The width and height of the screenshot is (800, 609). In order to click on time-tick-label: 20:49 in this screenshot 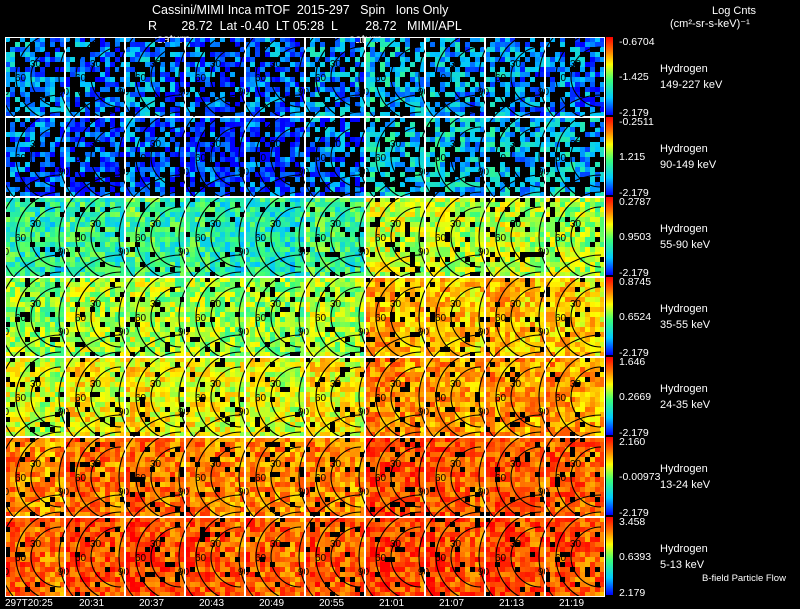, I will do `click(272, 603)`.